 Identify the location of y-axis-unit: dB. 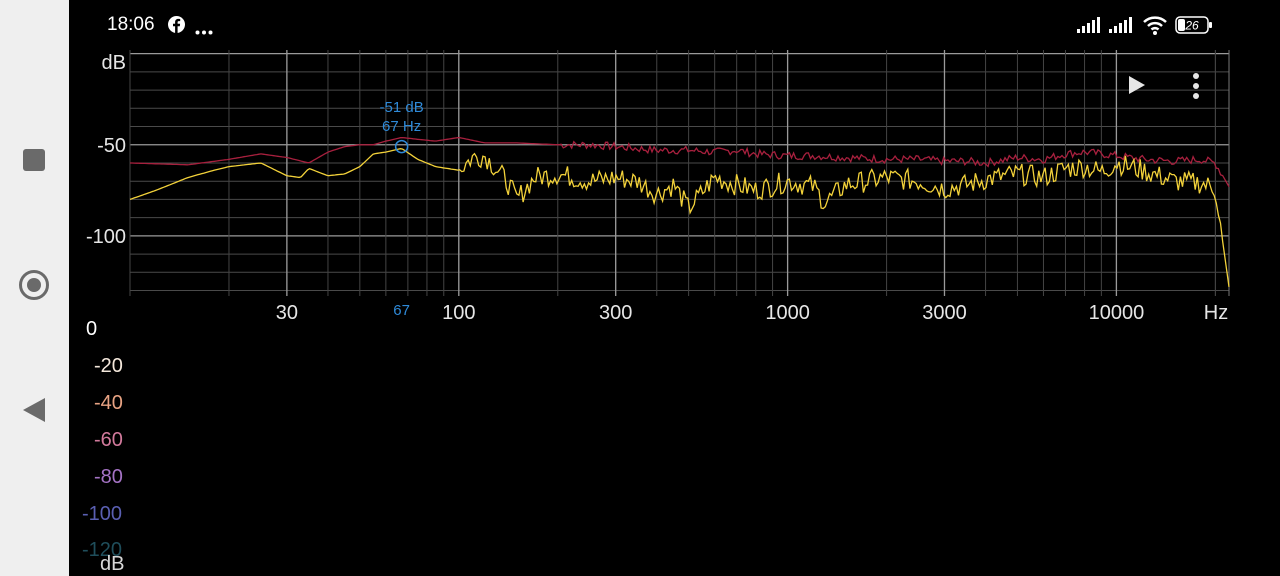
(114, 63).